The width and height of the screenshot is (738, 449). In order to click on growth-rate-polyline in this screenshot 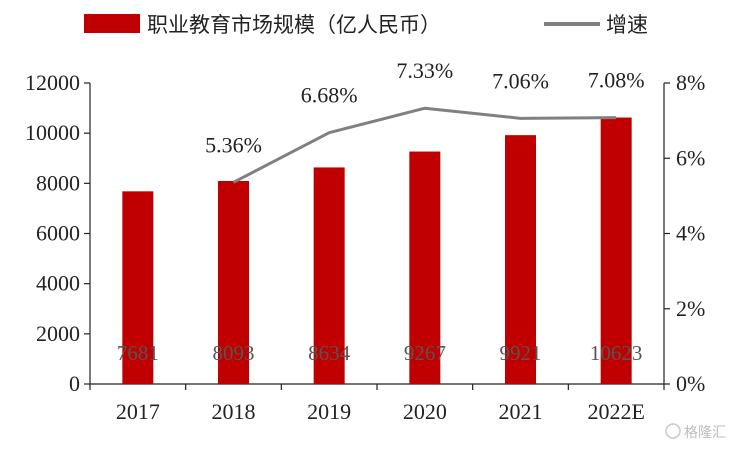, I will do `click(424, 145)`.